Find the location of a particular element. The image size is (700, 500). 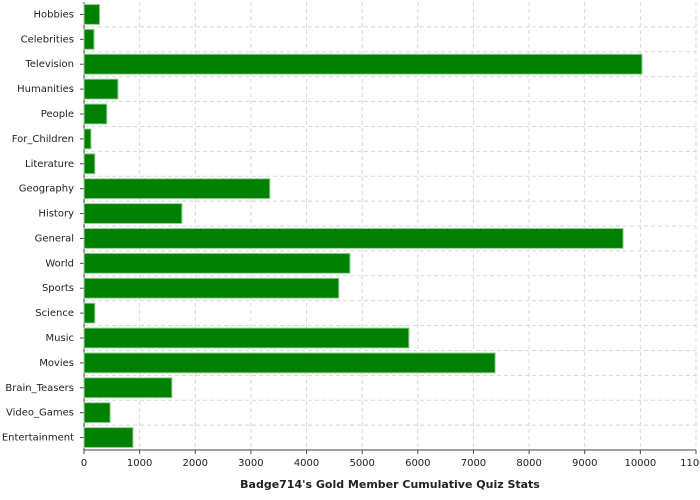

y-tick-label: Movies is located at coordinates (56, 363).